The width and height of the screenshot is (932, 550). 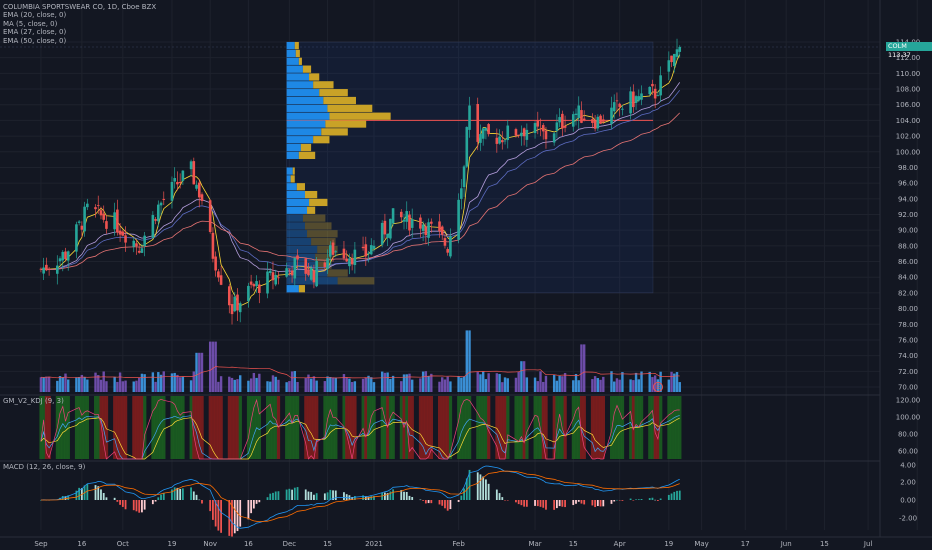 What do you see at coordinates (35, 32) in the screenshot?
I see `legend-ema27: EMA (27, close, 0)` at bounding box center [35, 32].